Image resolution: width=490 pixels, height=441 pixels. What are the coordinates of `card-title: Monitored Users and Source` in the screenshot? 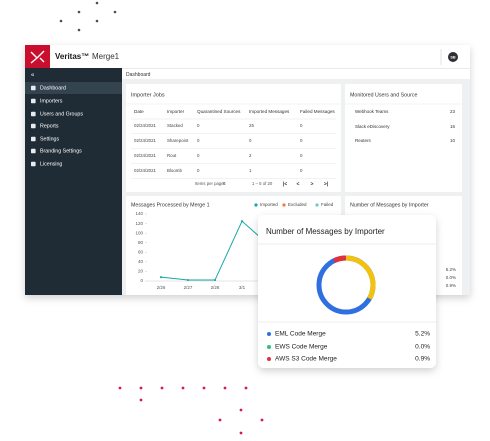 It's located at (383, 95).